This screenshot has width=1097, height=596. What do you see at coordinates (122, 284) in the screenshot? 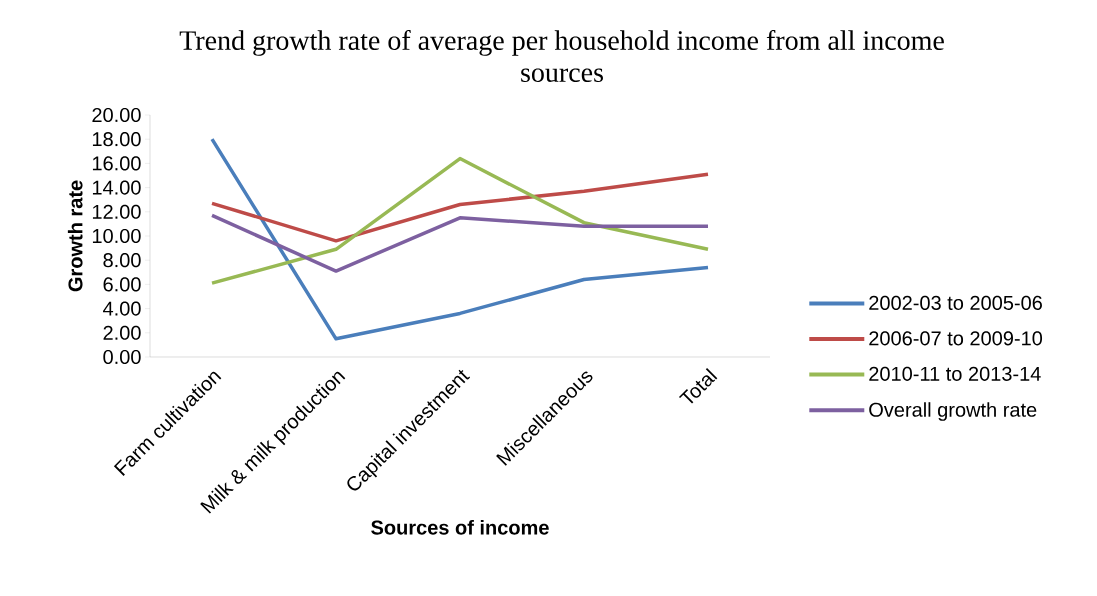
I see `y-tick-label: 6.00` at bounding box center [122, 284].